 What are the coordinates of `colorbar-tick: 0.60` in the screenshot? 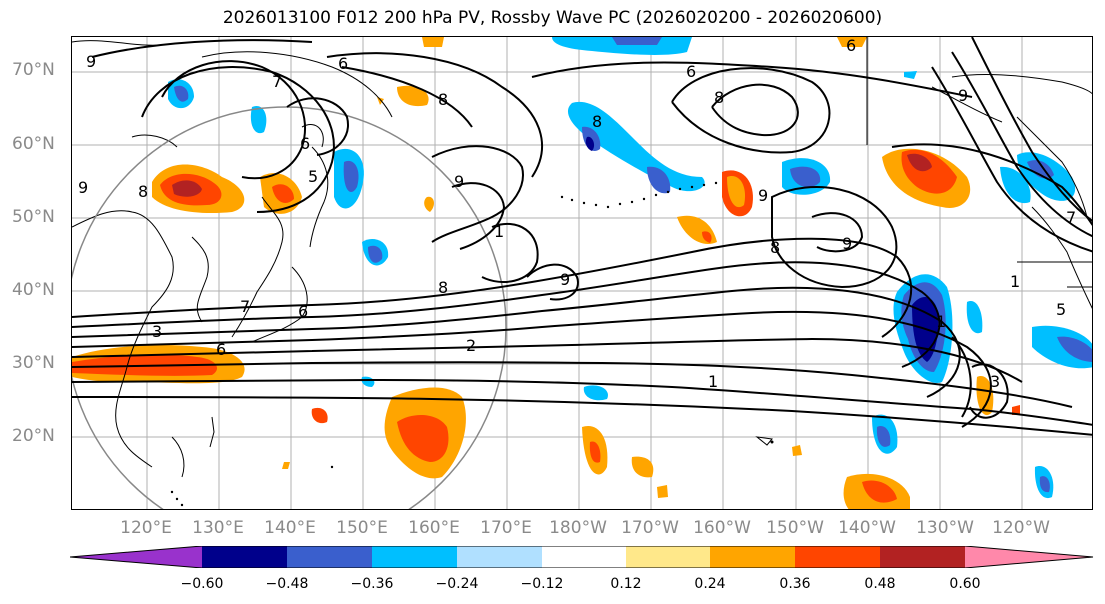 It's located at (965, 584).